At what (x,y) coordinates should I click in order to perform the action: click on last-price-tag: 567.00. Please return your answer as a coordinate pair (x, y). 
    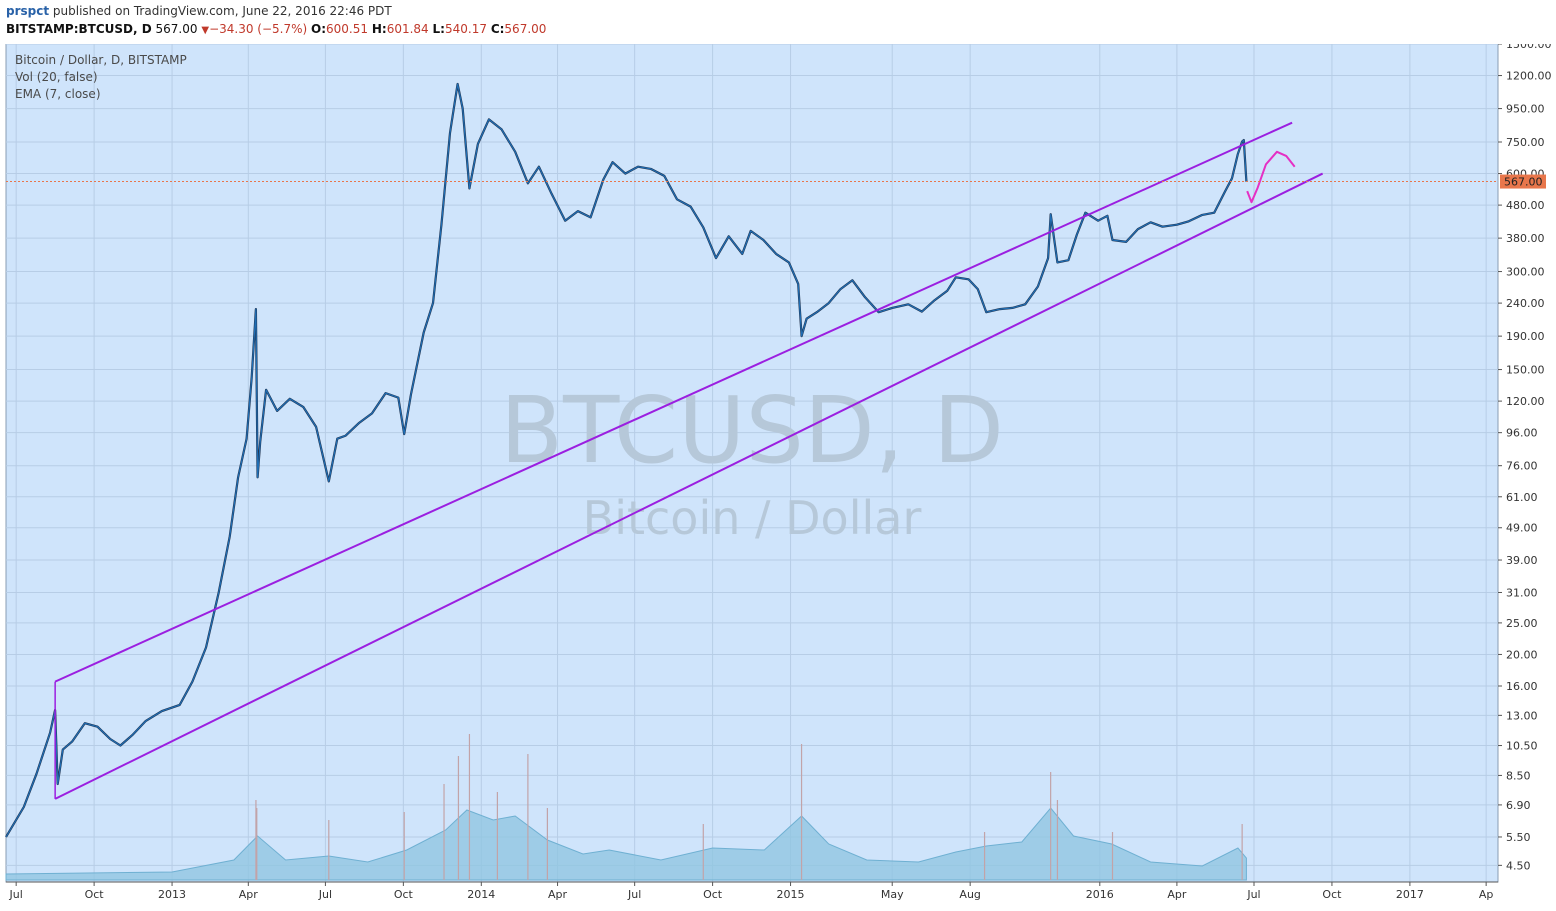
    Looking at the image, I should click on (1523, 181).